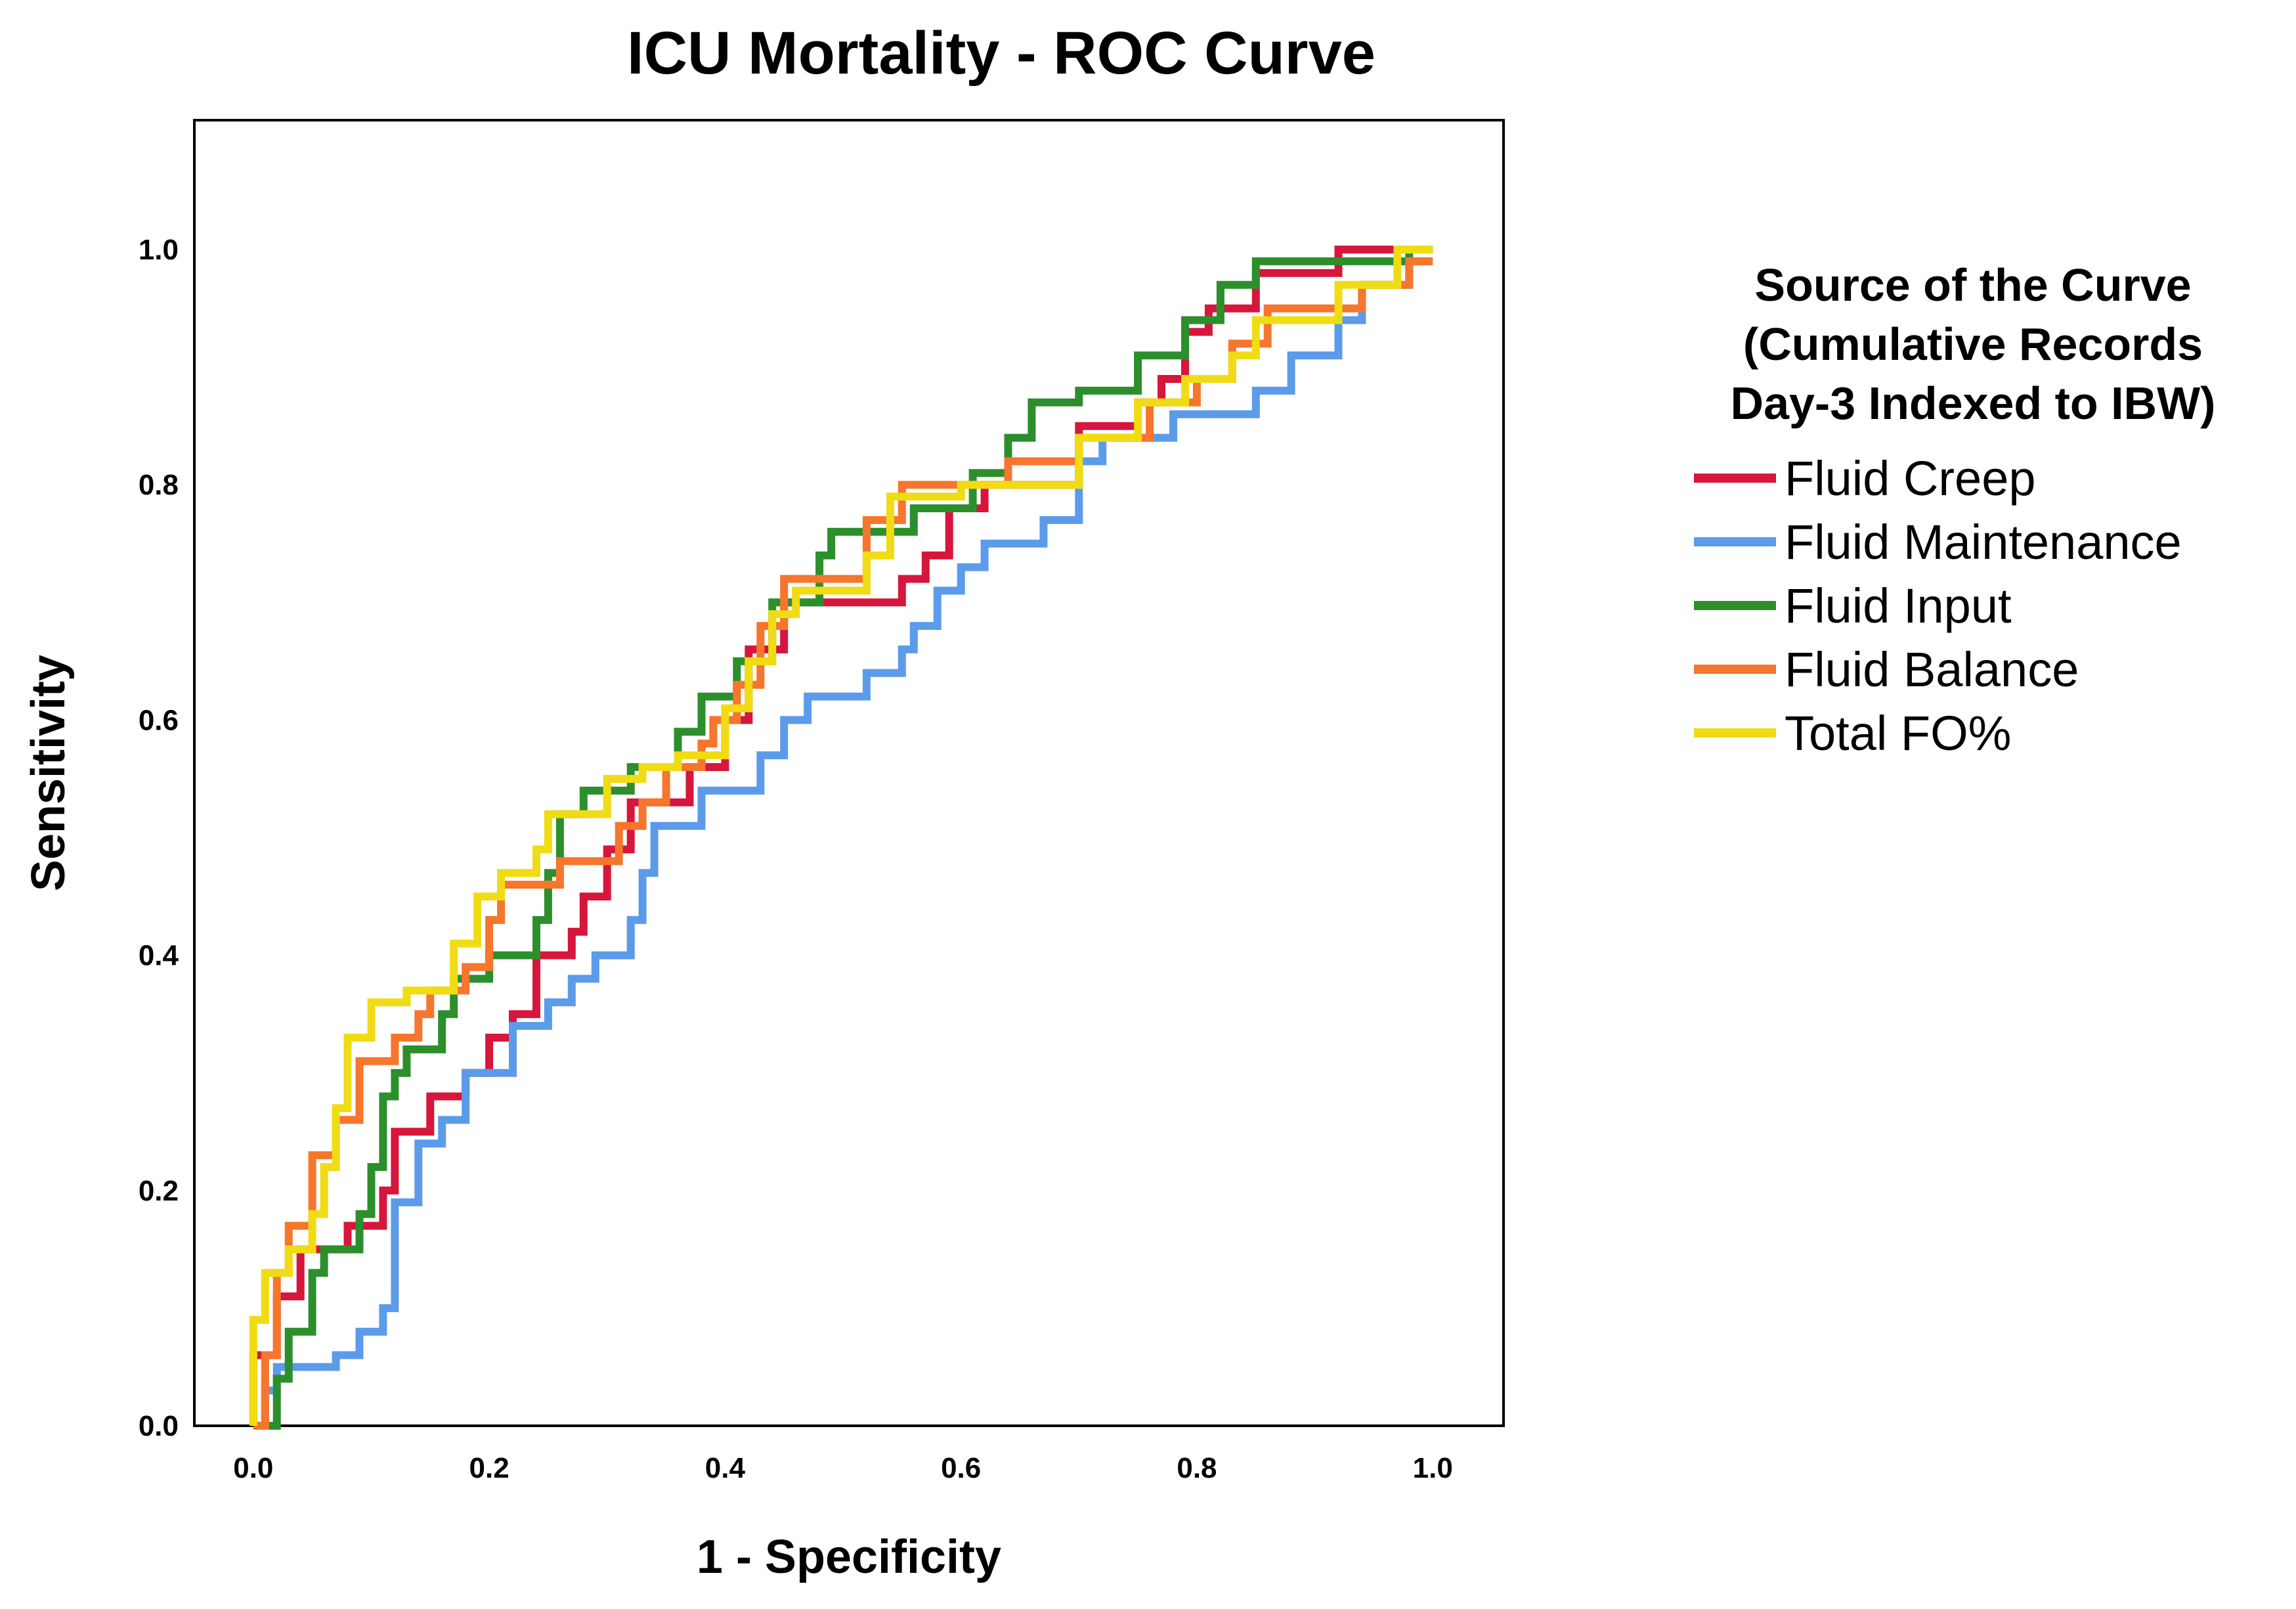 The width and height of the screenshot is (2296, 1609). Describe the element at coordinates (1974, 403) in the screenshot. I see `legend-title-line: Day-3 Indexed to IBW)` at that location.